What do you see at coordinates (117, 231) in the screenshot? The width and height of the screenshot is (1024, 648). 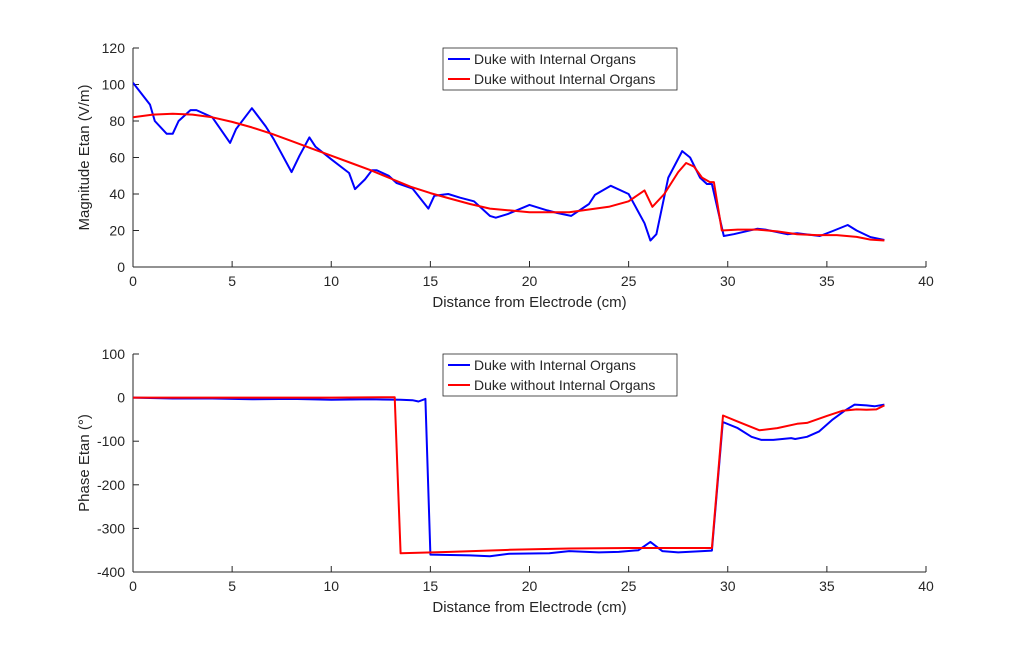 I see `y-tick-label: 20` at bounding box center [117, 231].